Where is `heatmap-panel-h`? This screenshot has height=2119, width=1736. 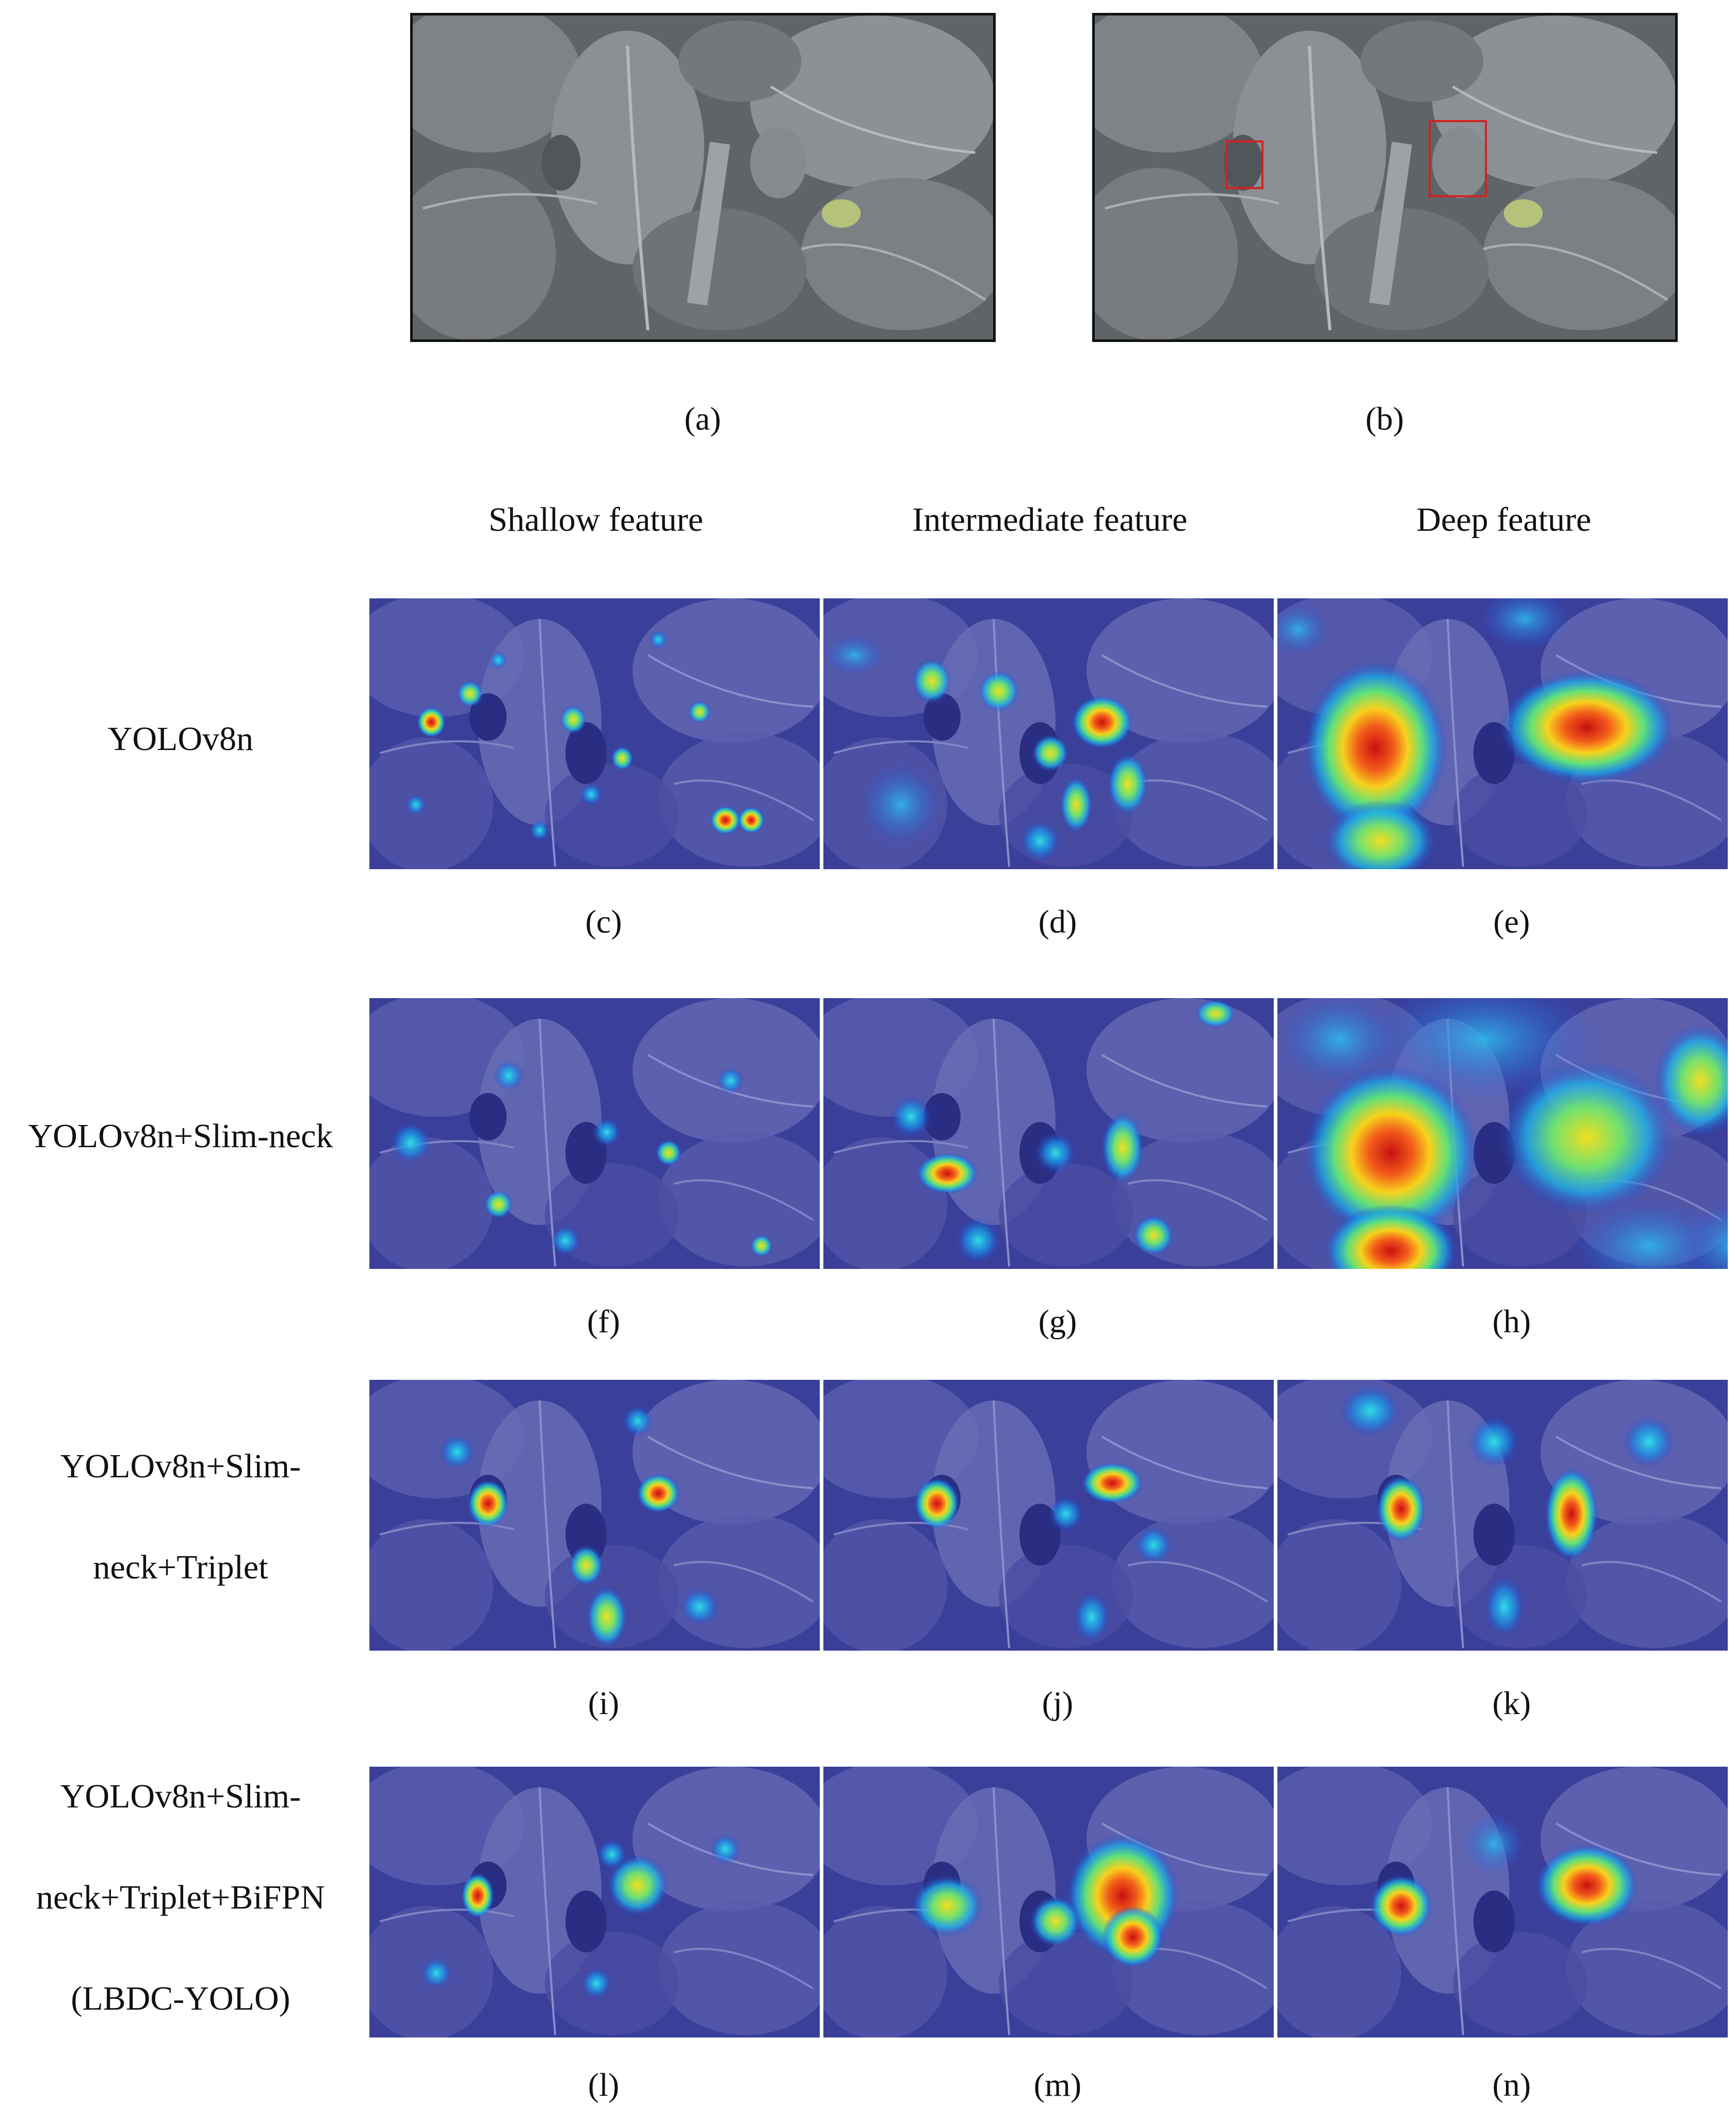
heatmap-panel-h is located at coordinates (1503, 1133).